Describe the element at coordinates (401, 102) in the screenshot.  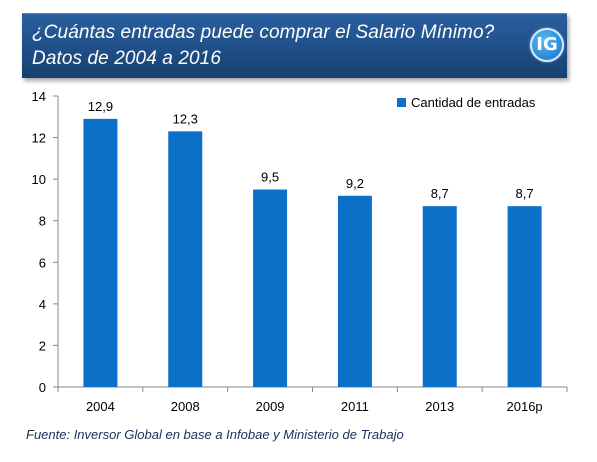
I see `legend-swatch` at that location.